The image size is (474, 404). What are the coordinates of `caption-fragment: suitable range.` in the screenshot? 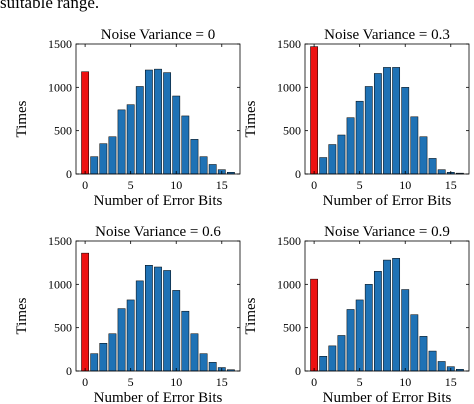 It's located at (50, 6).